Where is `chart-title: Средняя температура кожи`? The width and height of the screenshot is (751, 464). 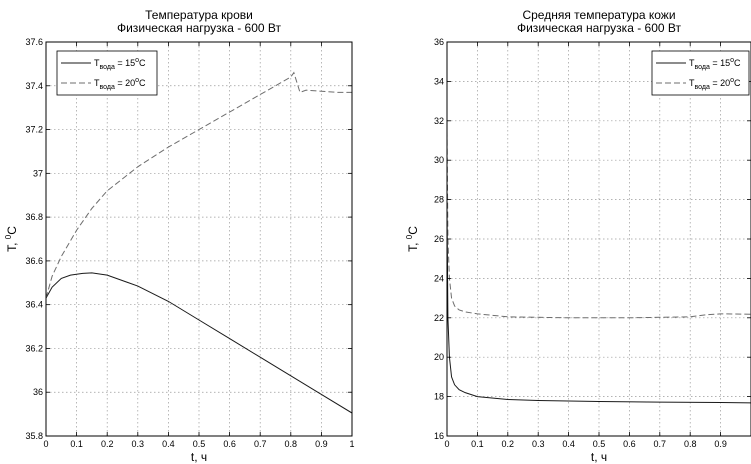
chart-title: Средняя температура кожи is located at coordinates (598, 15).